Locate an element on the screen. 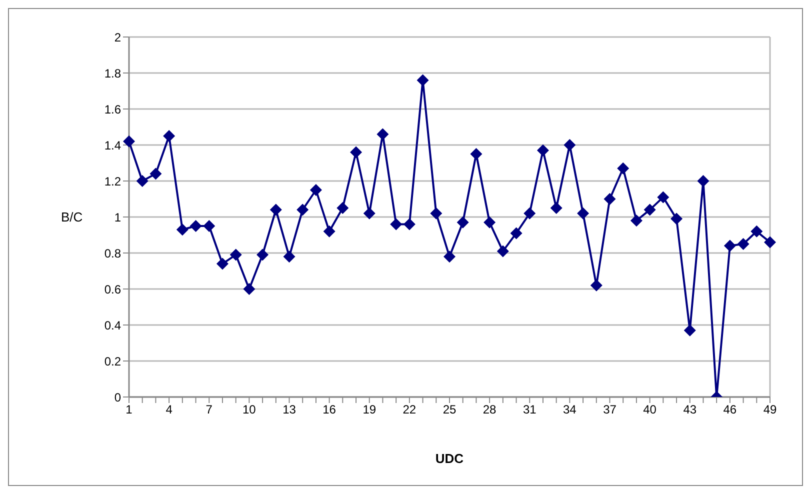 This screenshot has height=494, width=811. x-tick-label: 34 is located at coordinates (570, 409).